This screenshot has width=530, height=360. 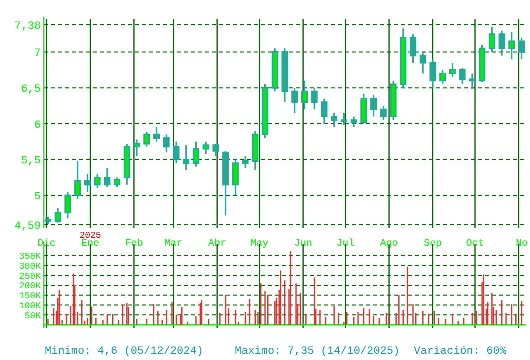 What do you see at coordinates (124, 352) in the screenshot?
I see `text: Minimo: 4,6 (05/12/2024)` at bounding box center [124, 352].